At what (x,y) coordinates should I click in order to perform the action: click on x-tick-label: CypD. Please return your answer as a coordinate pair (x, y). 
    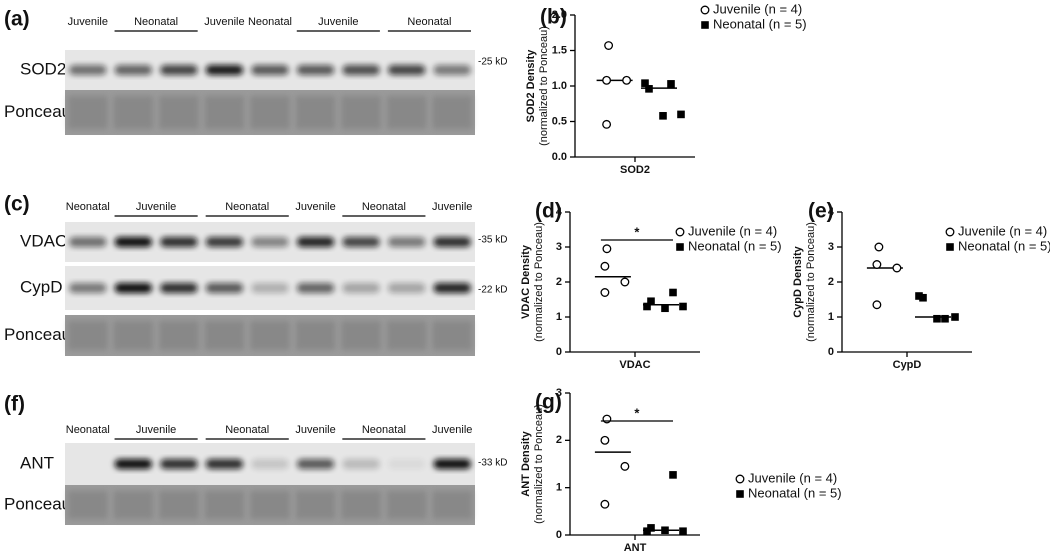
    Looking at the image, I should click on (907, 365).